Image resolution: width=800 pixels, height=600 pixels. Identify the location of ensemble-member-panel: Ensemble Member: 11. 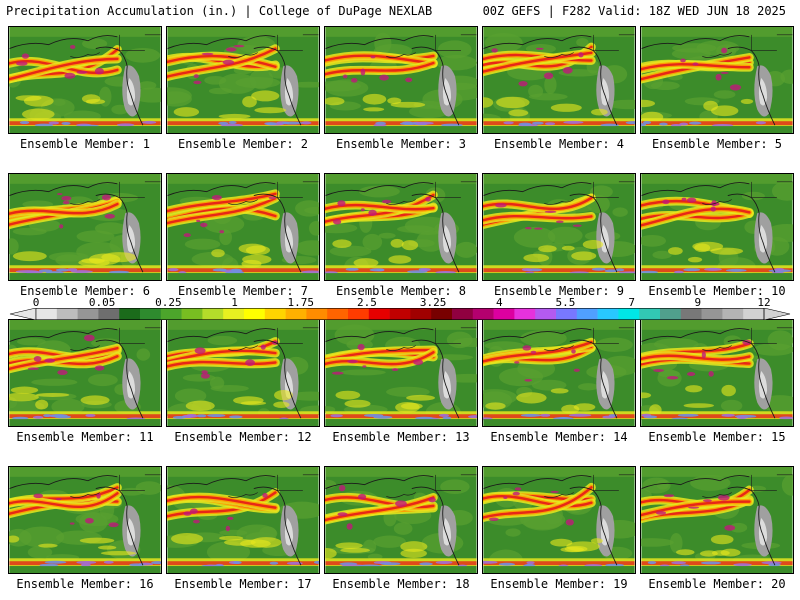
(85, 381).